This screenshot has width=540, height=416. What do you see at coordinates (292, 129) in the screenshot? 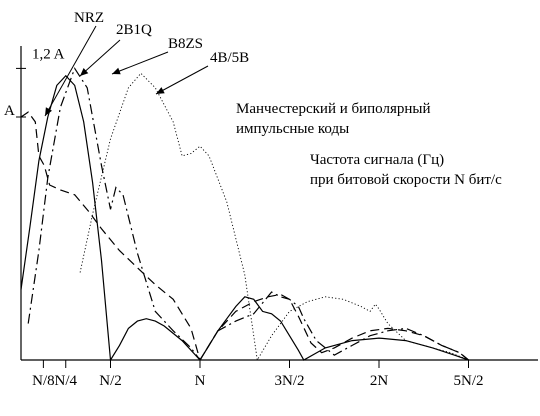
I see `annotation-line2: импульсные коды` at bounding box center [292, 129].